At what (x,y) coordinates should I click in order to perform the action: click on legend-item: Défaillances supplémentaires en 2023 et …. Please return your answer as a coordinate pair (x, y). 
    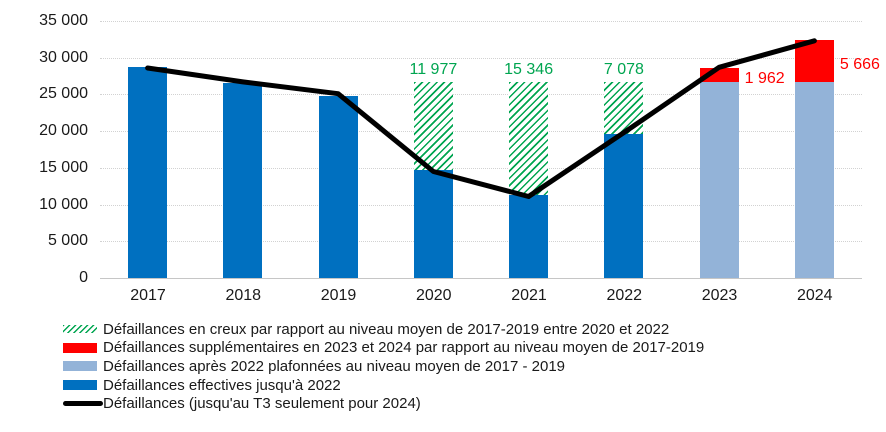
    Looking at the image, I should click on (383, 348).